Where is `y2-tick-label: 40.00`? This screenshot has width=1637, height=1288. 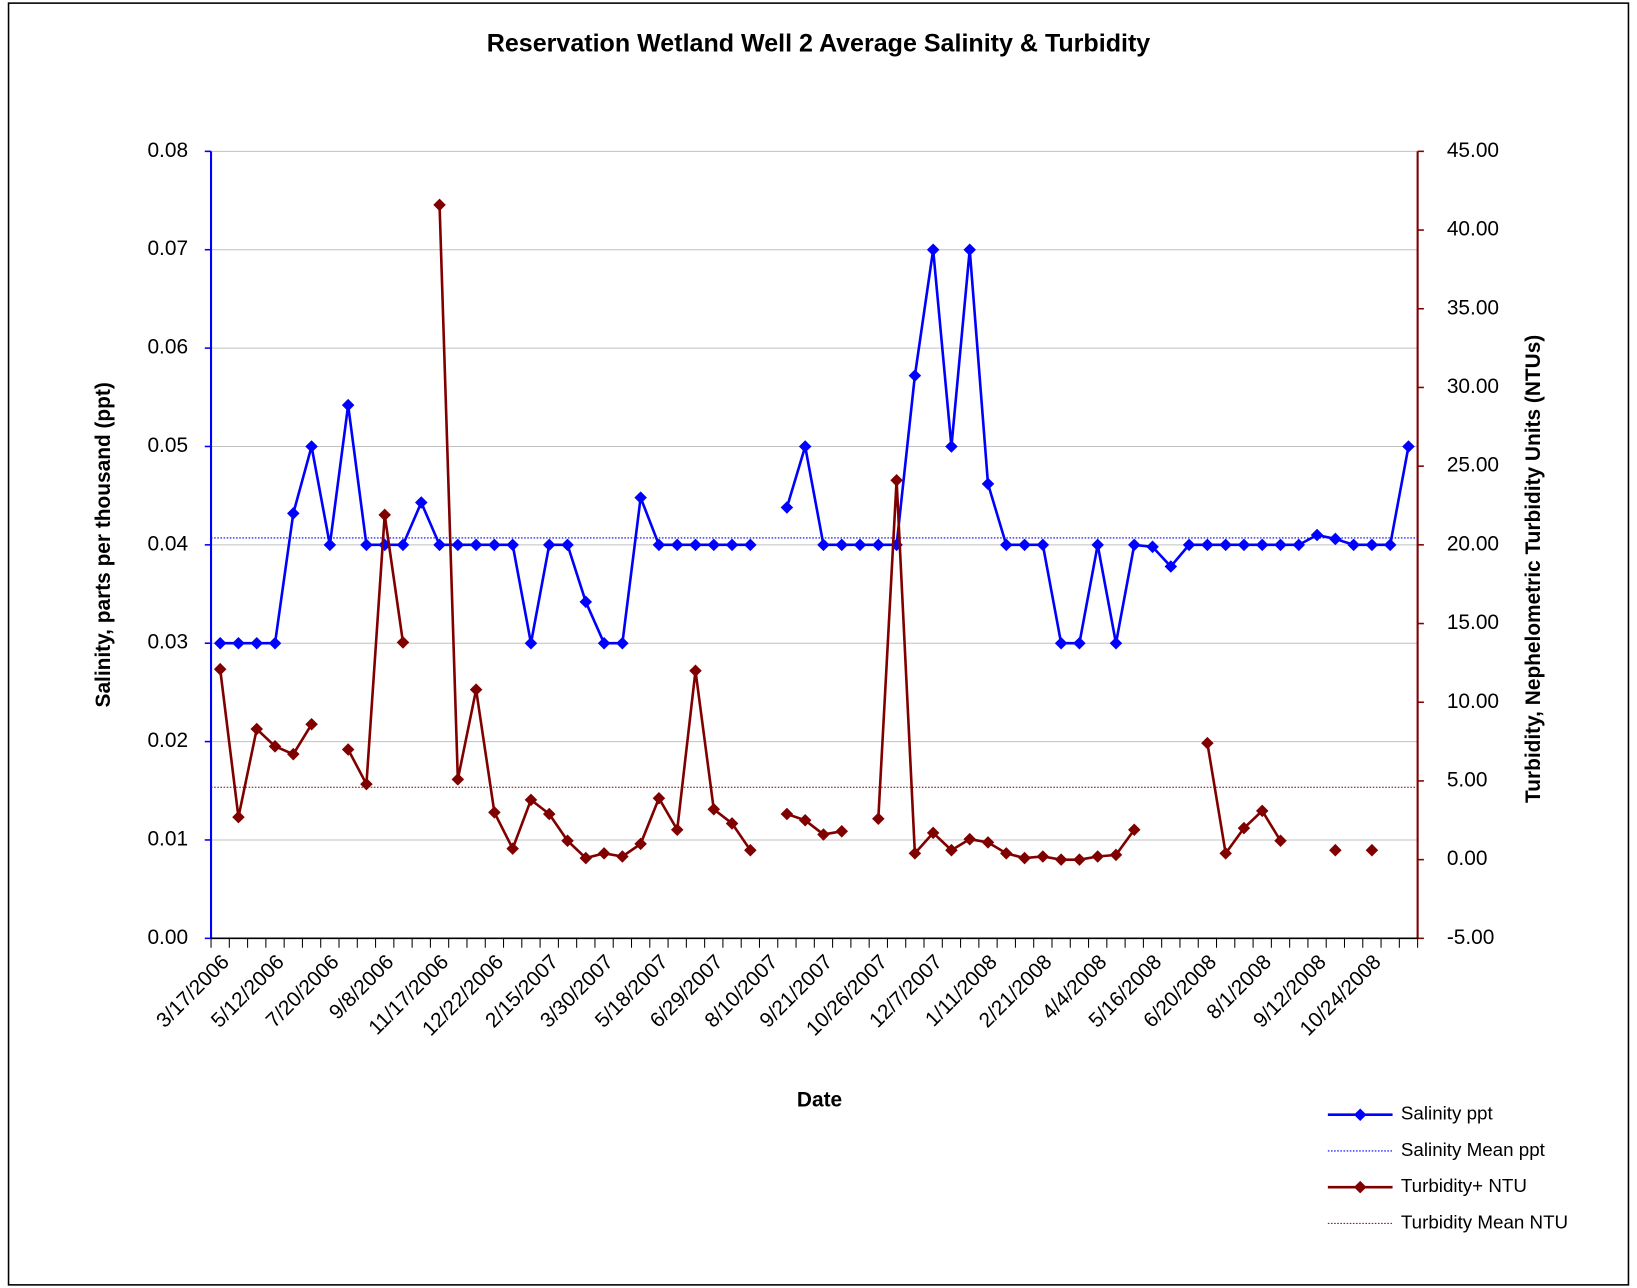 y2-tick-label: 40.00 is located at coordinates (1473, 229).